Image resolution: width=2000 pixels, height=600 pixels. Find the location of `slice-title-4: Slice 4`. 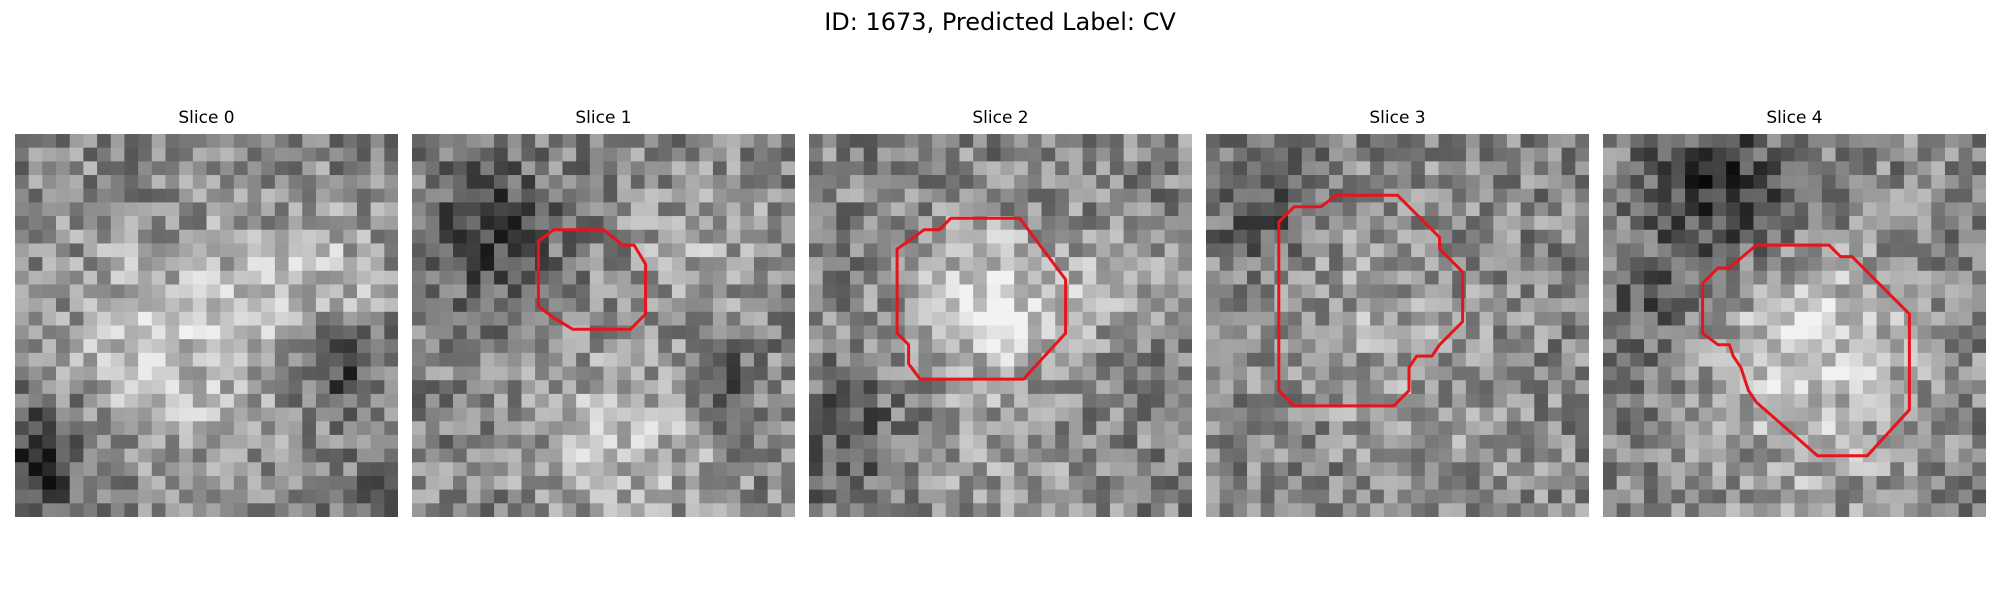

slice-title-4: Slice 4 is located at coordinates (1794, 118).